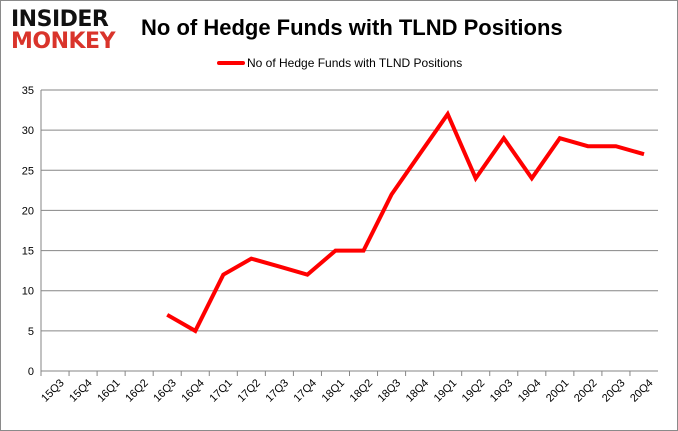 The image size is (678, 431). What do you see at coordinates (231, 63) in the screenshot?
I see `legend-swatch` at bounding box center [231, 63].